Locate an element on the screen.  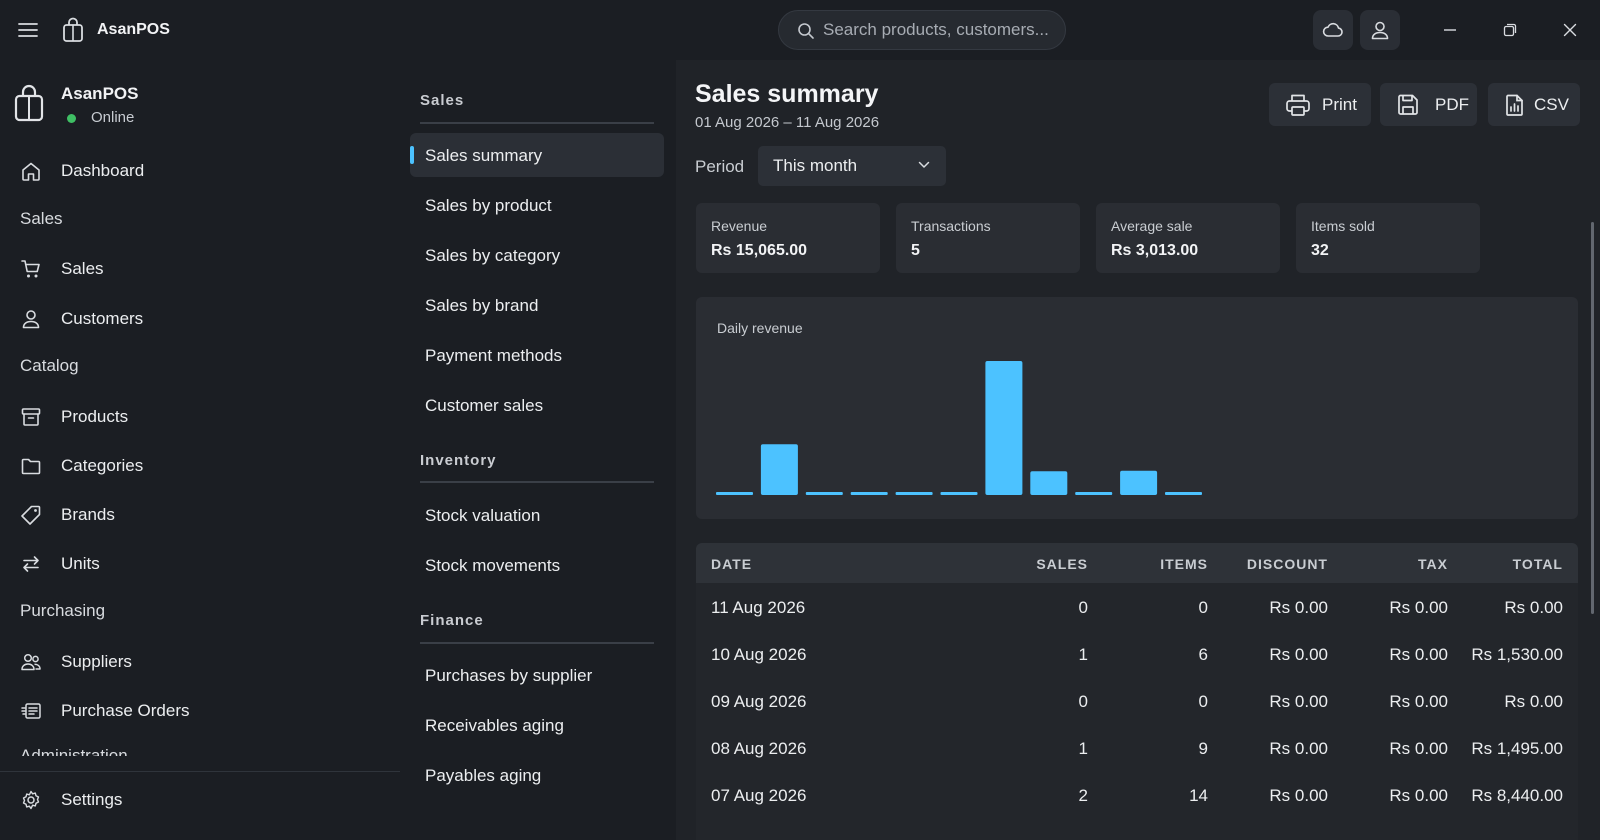
report-item-sales-by-product: Sales by product is located at coordinates (537, 205).